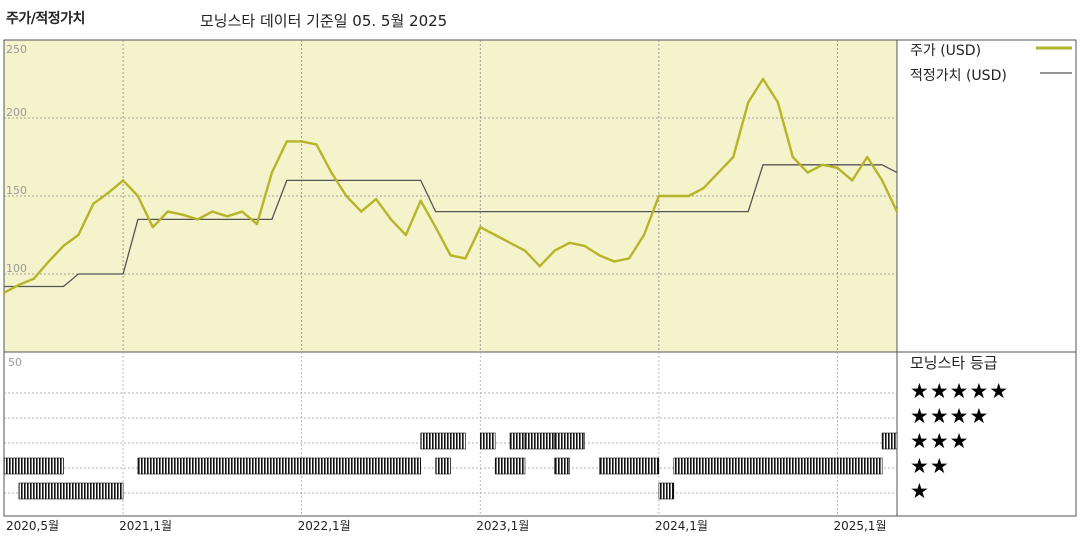 This screenshot has width=1080, height=540. What do you see at coordinates (32, 526) in the screenshot?
I see `x-tick-label: 2020,5월` at bounding box center [32, 526].